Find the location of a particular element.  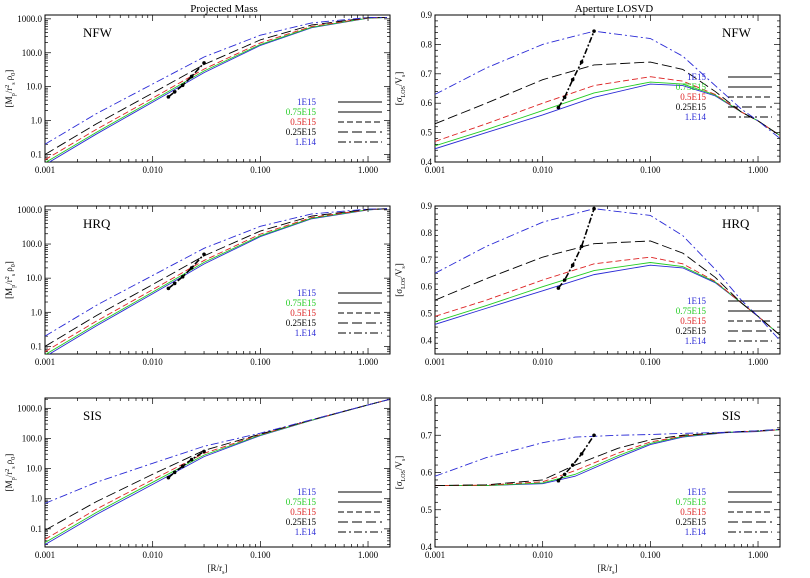

y-tick-label: 1.0 is located at coordinates (37, 312).